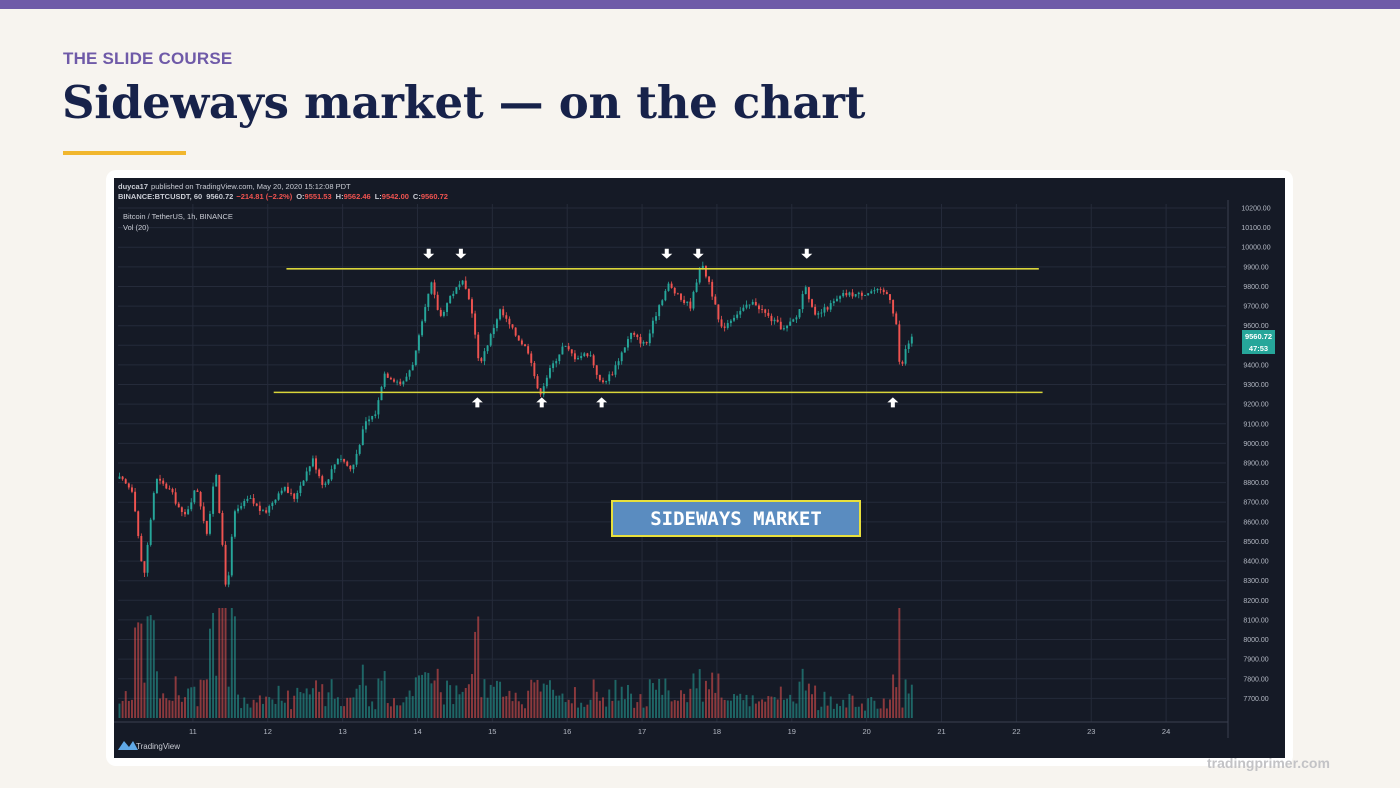 The height and width of the screenshot is (788, 1400). I want to click on price-badge-bg, so click(1258, 336).